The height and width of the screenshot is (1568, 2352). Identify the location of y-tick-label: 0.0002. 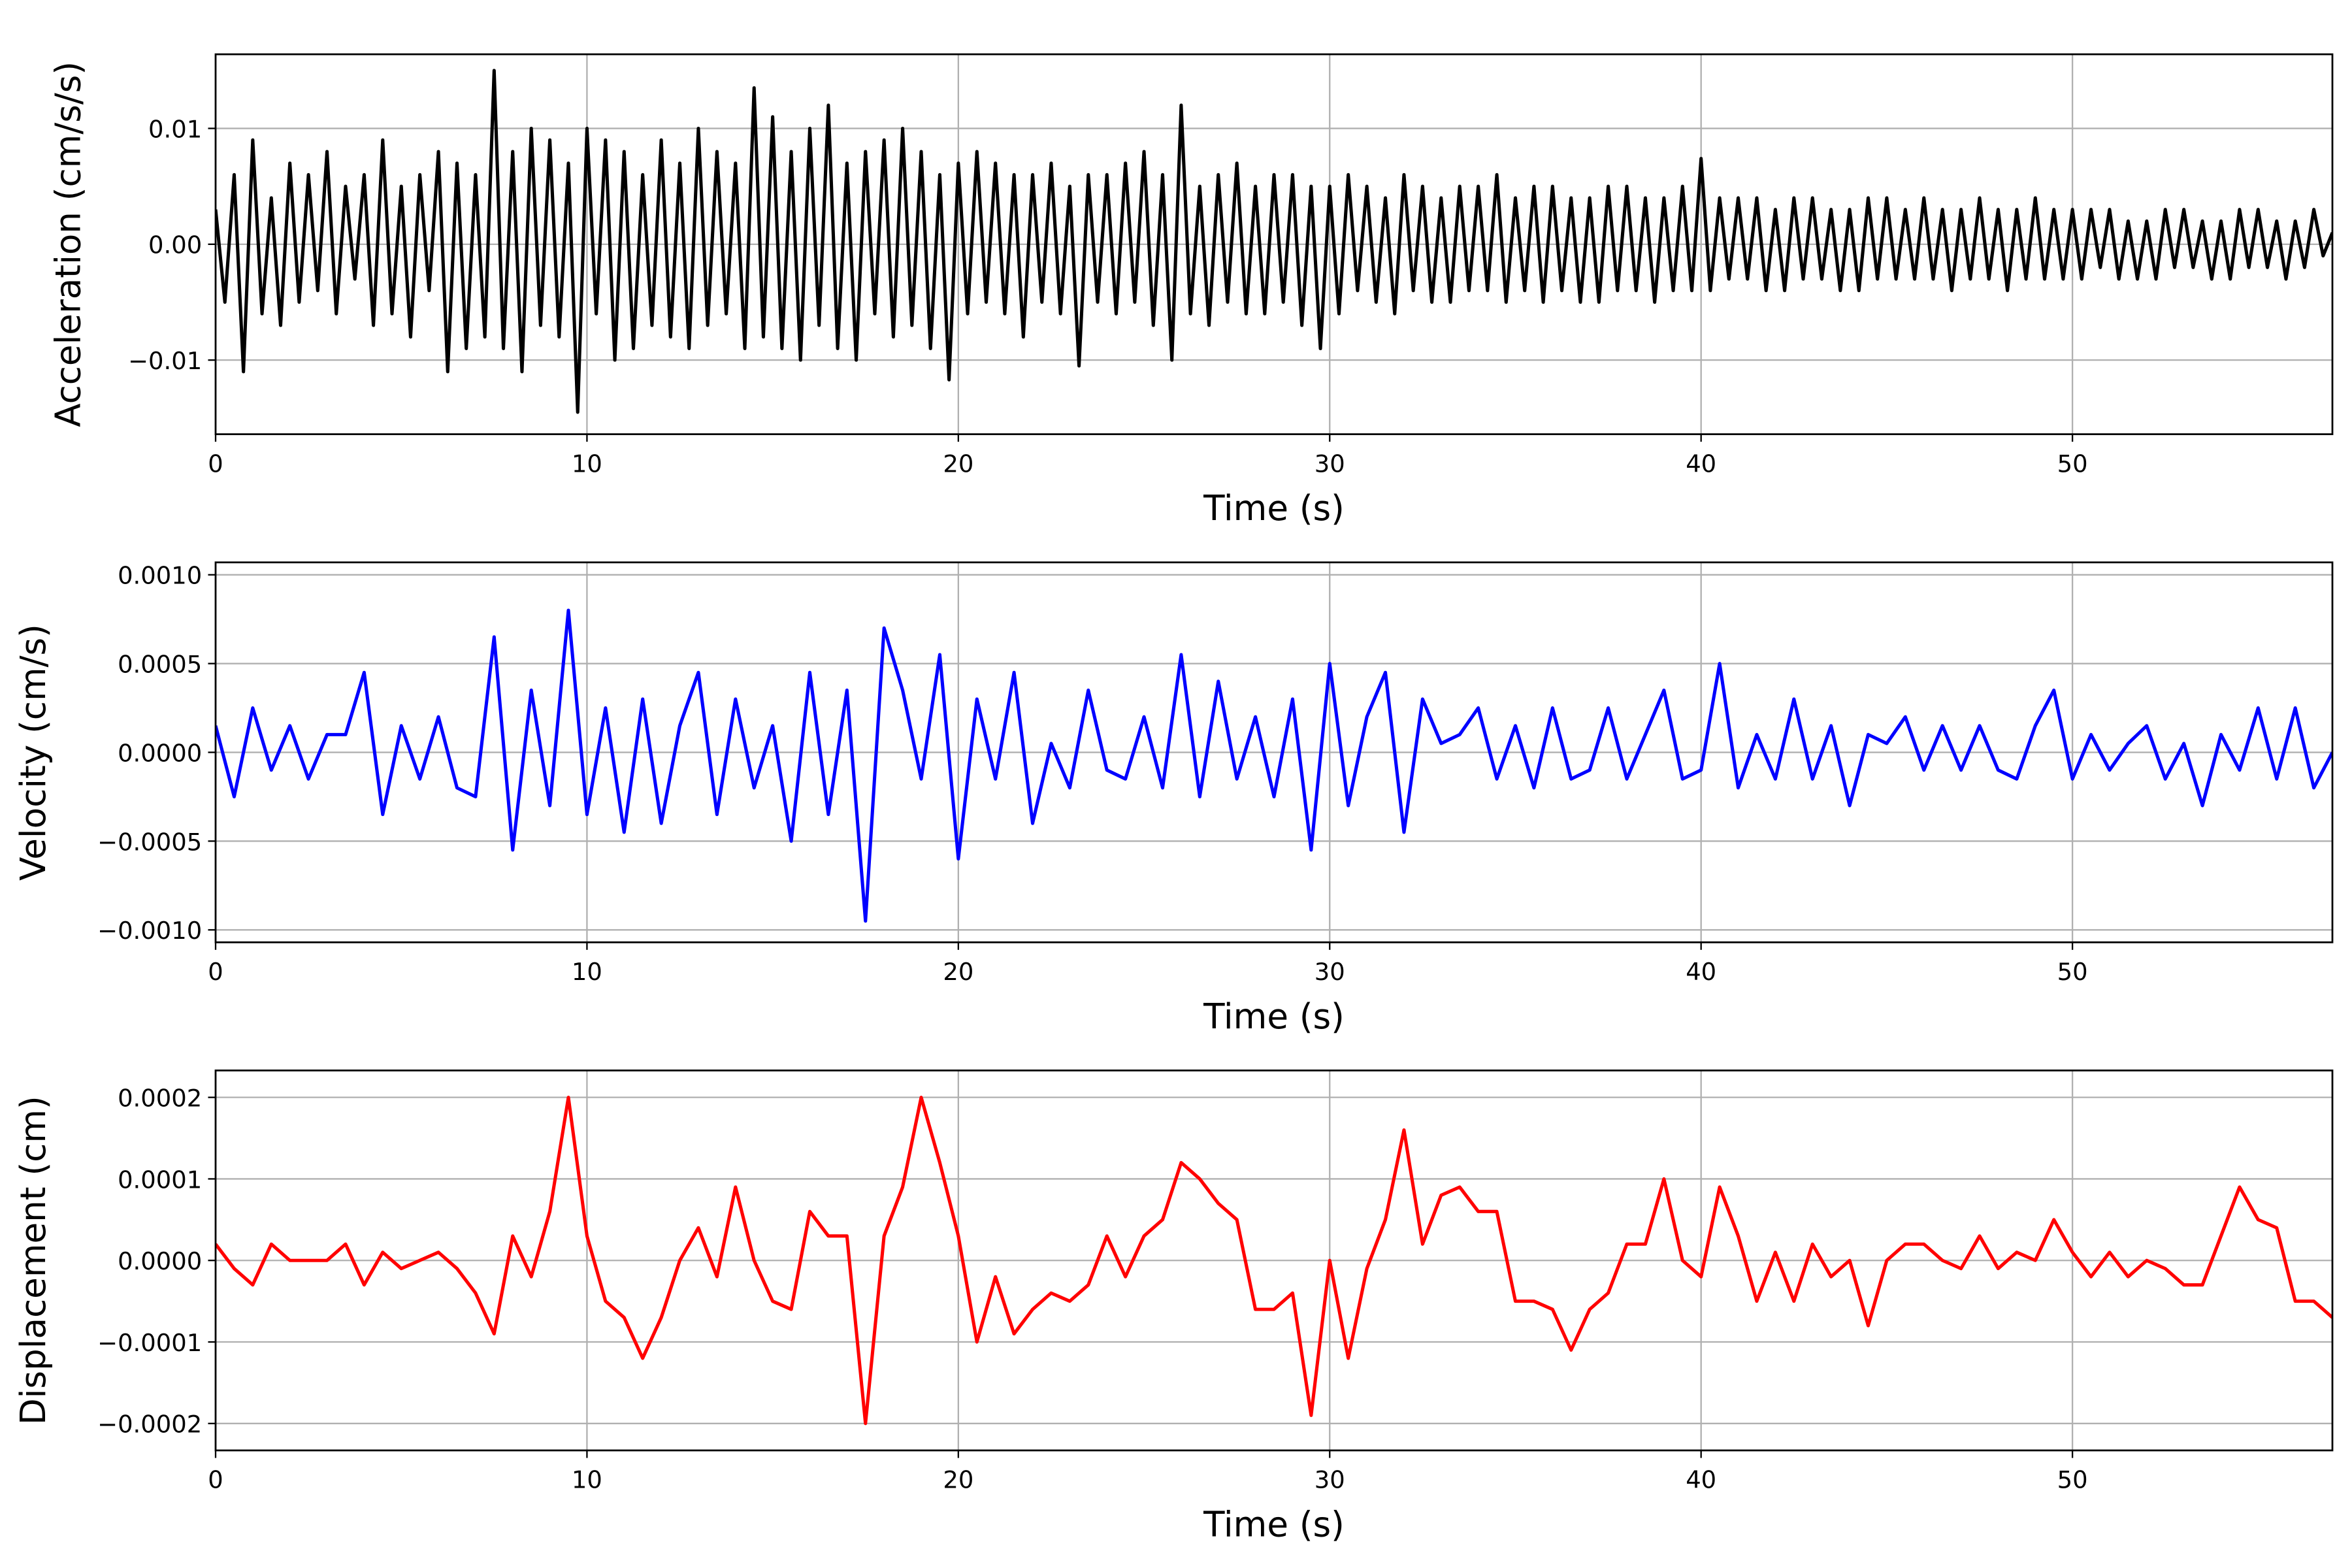
(160, 1098).